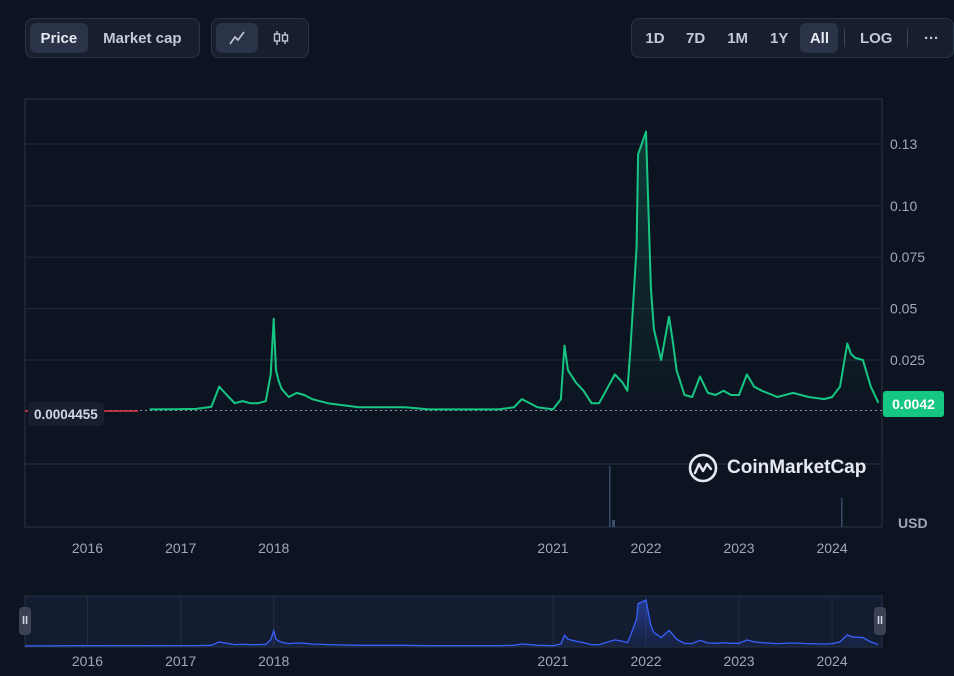  I want to click on watermark-text: CoinMarketCap, so click(797, 467).